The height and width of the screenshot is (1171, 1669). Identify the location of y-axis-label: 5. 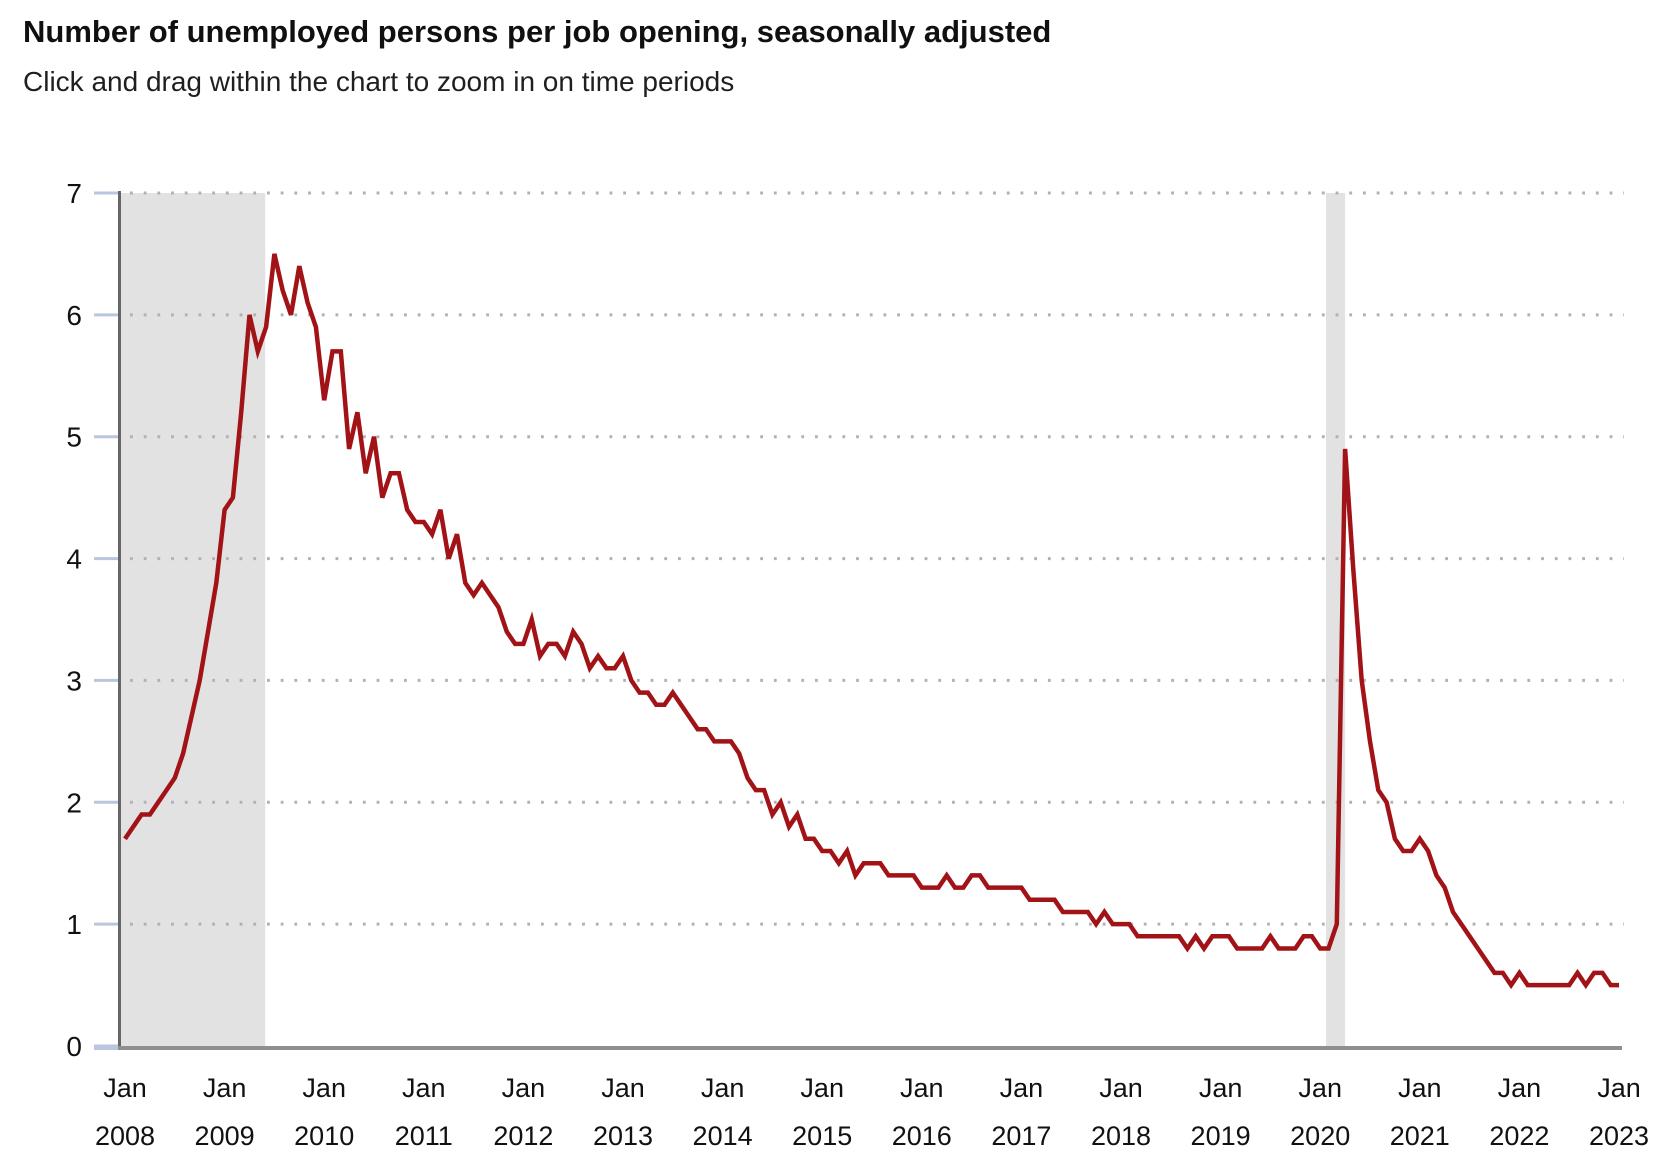
(74, 437).